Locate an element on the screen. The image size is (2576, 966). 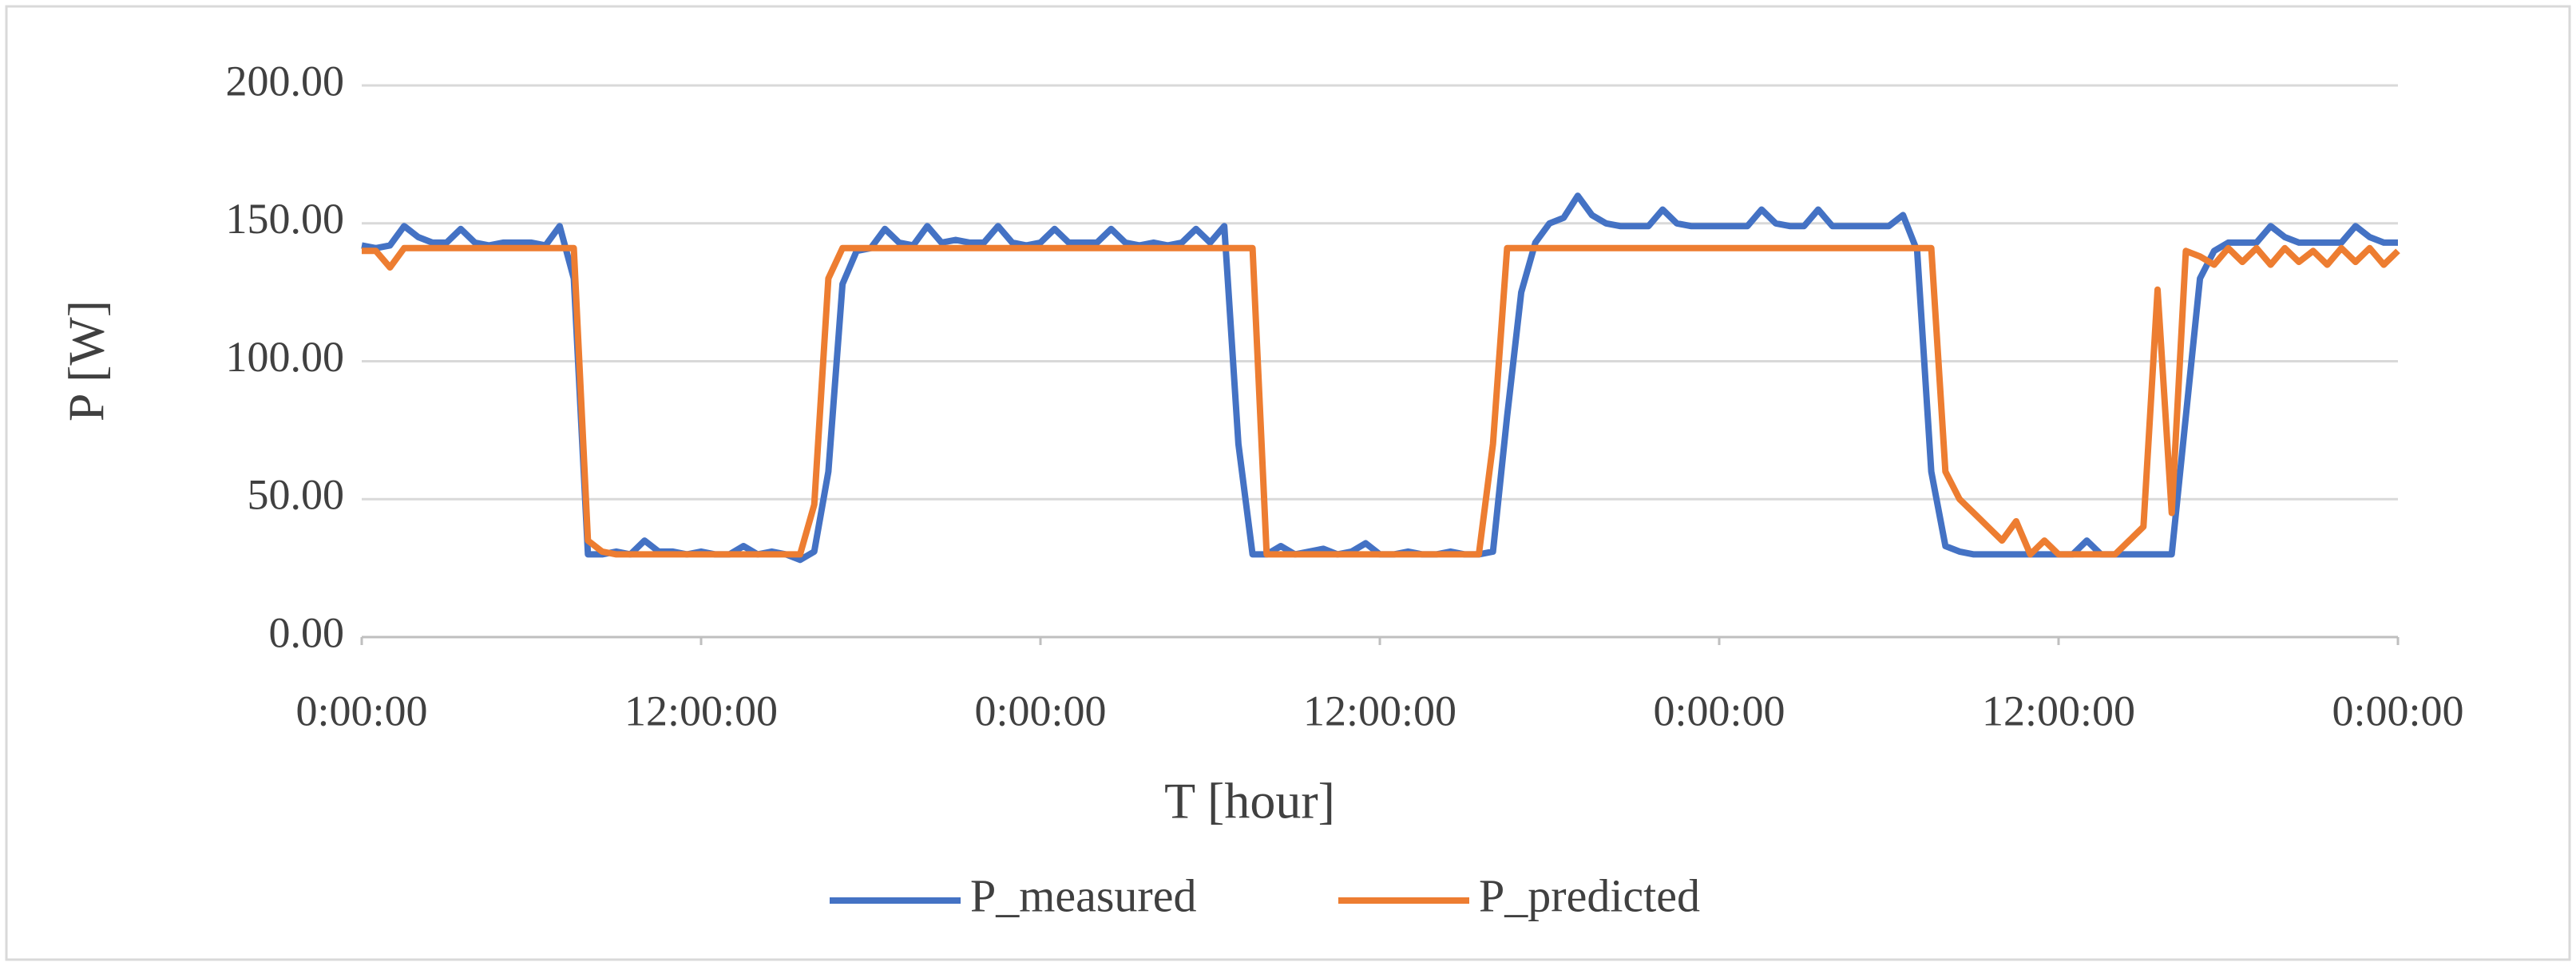
legend-label: P_predicted is located at coordinates (1589, 895).